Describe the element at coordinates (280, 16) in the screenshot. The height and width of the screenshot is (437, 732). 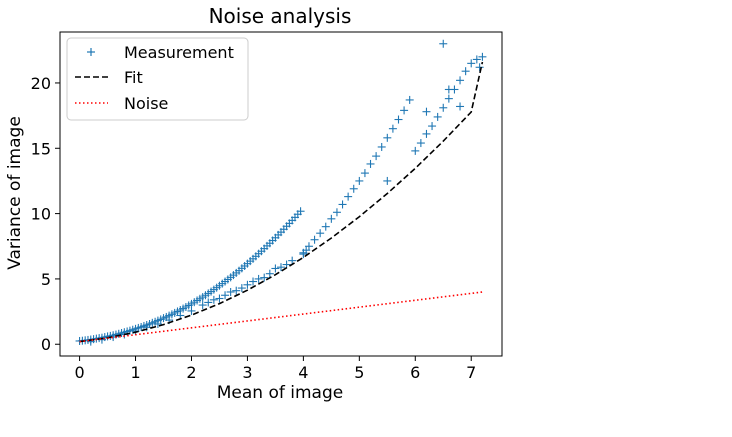
I see `chart-title: Noise analysis` at that location.